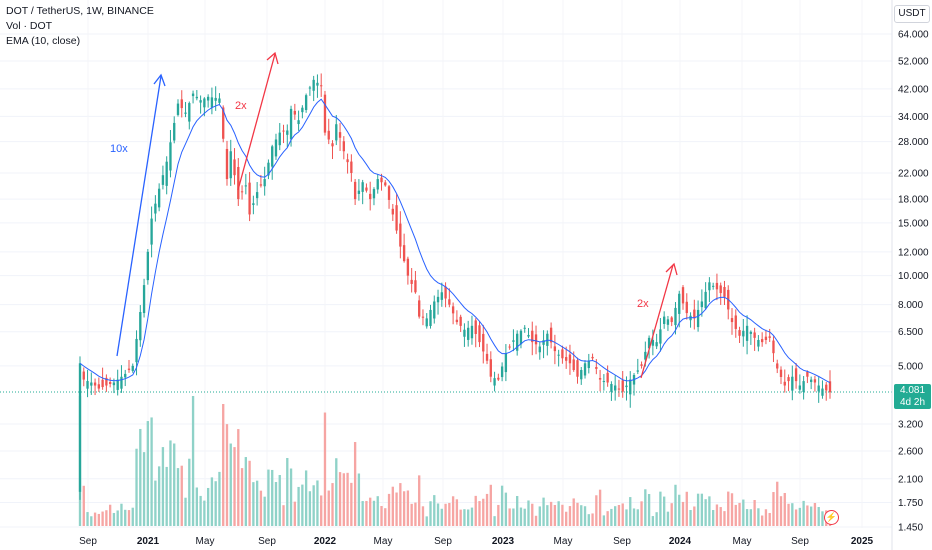 The height and width of the screenshot is (550, 932). Describe the element at coordinates (657, 321) in the screenshot. I see `annotation-arrow-2x-second` at that location.